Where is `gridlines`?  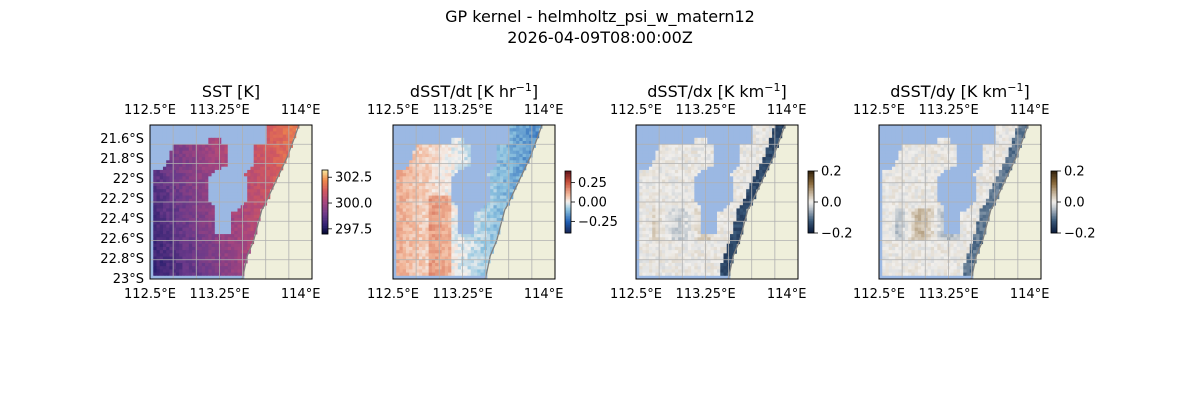
gridlines is located at coordinates (231, 202).